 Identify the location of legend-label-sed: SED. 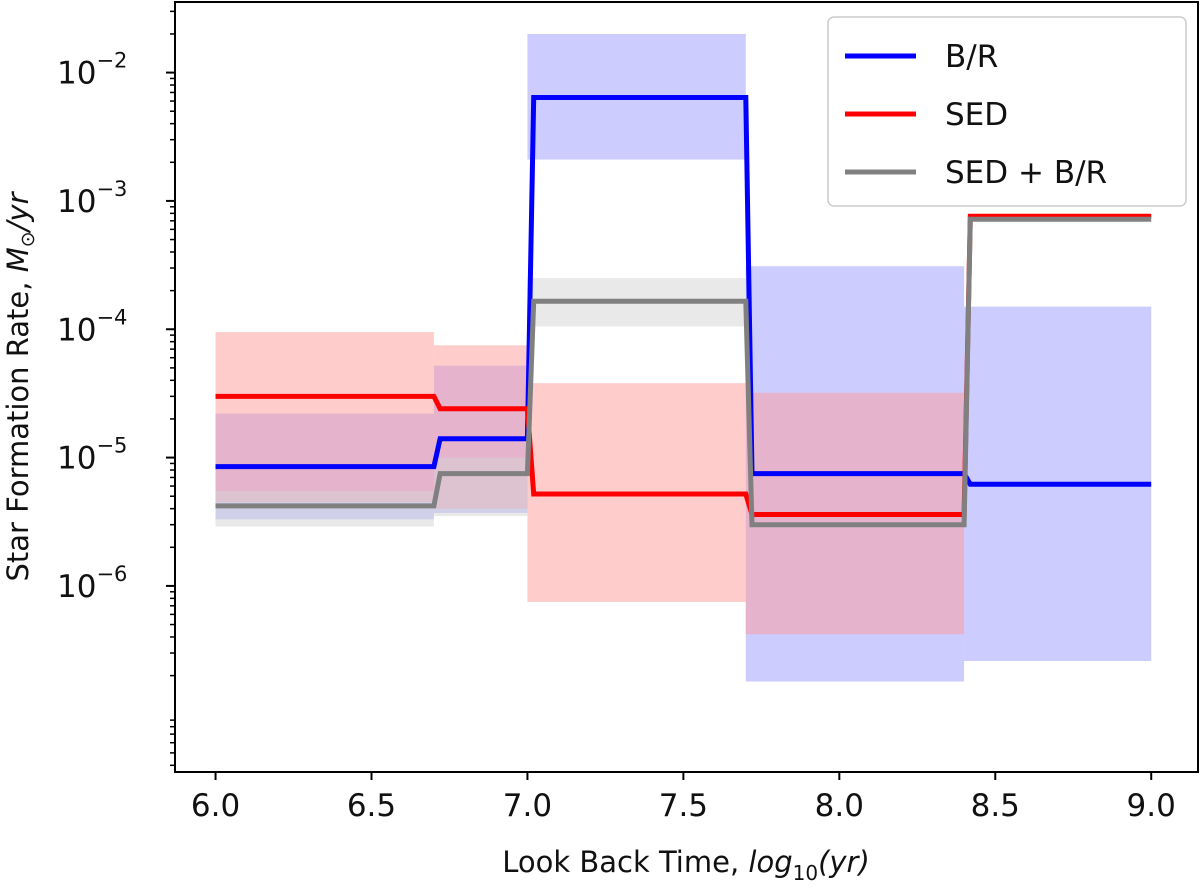
(976, 115).